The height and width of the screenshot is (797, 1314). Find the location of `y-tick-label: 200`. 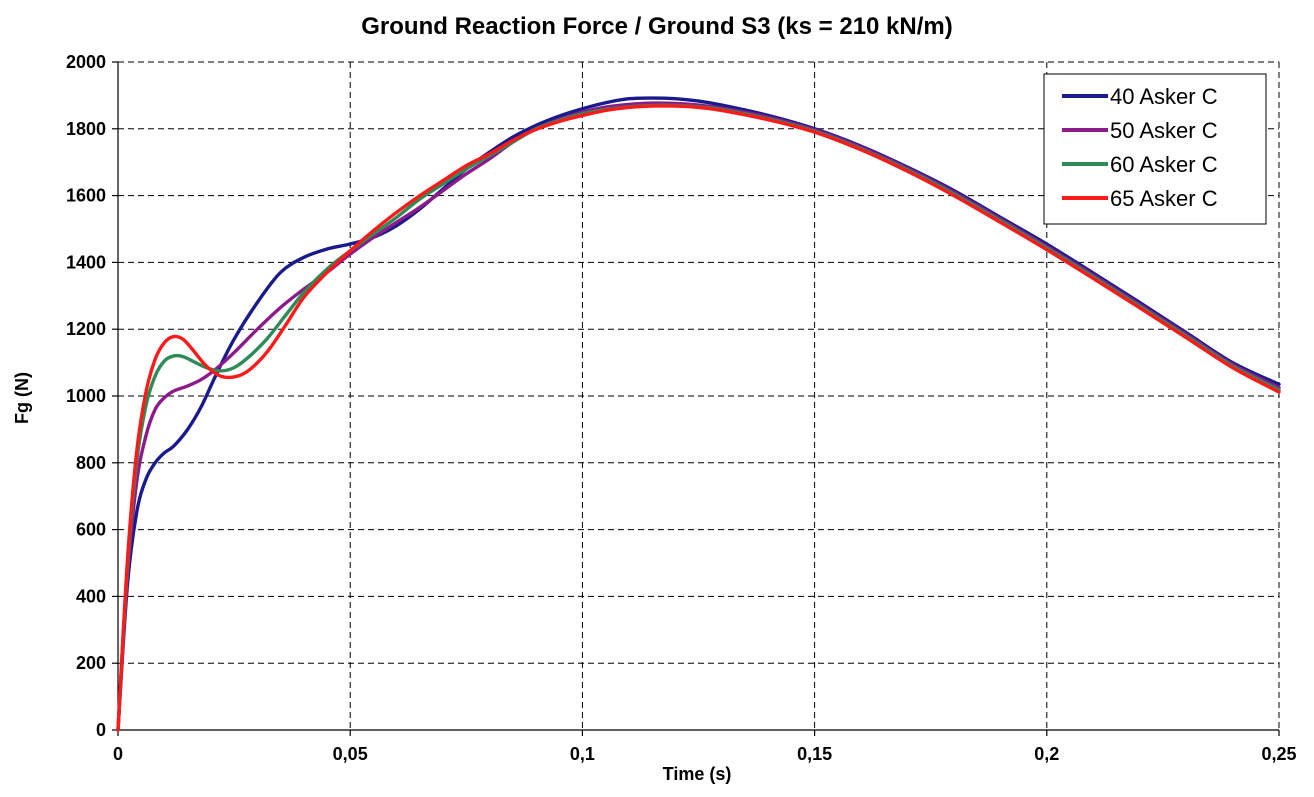

y-tick-label: 200 is located at coordinates (91, 663).